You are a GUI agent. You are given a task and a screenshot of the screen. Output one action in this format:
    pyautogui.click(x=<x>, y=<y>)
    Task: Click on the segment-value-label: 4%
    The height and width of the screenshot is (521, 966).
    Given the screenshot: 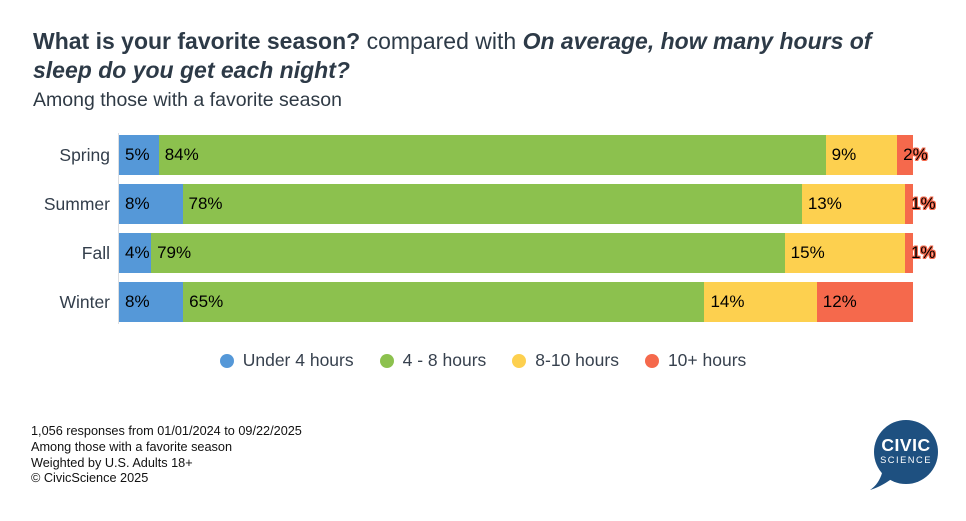 What is the action you would take?
    pyautogui.click(x=137, y=253)
    